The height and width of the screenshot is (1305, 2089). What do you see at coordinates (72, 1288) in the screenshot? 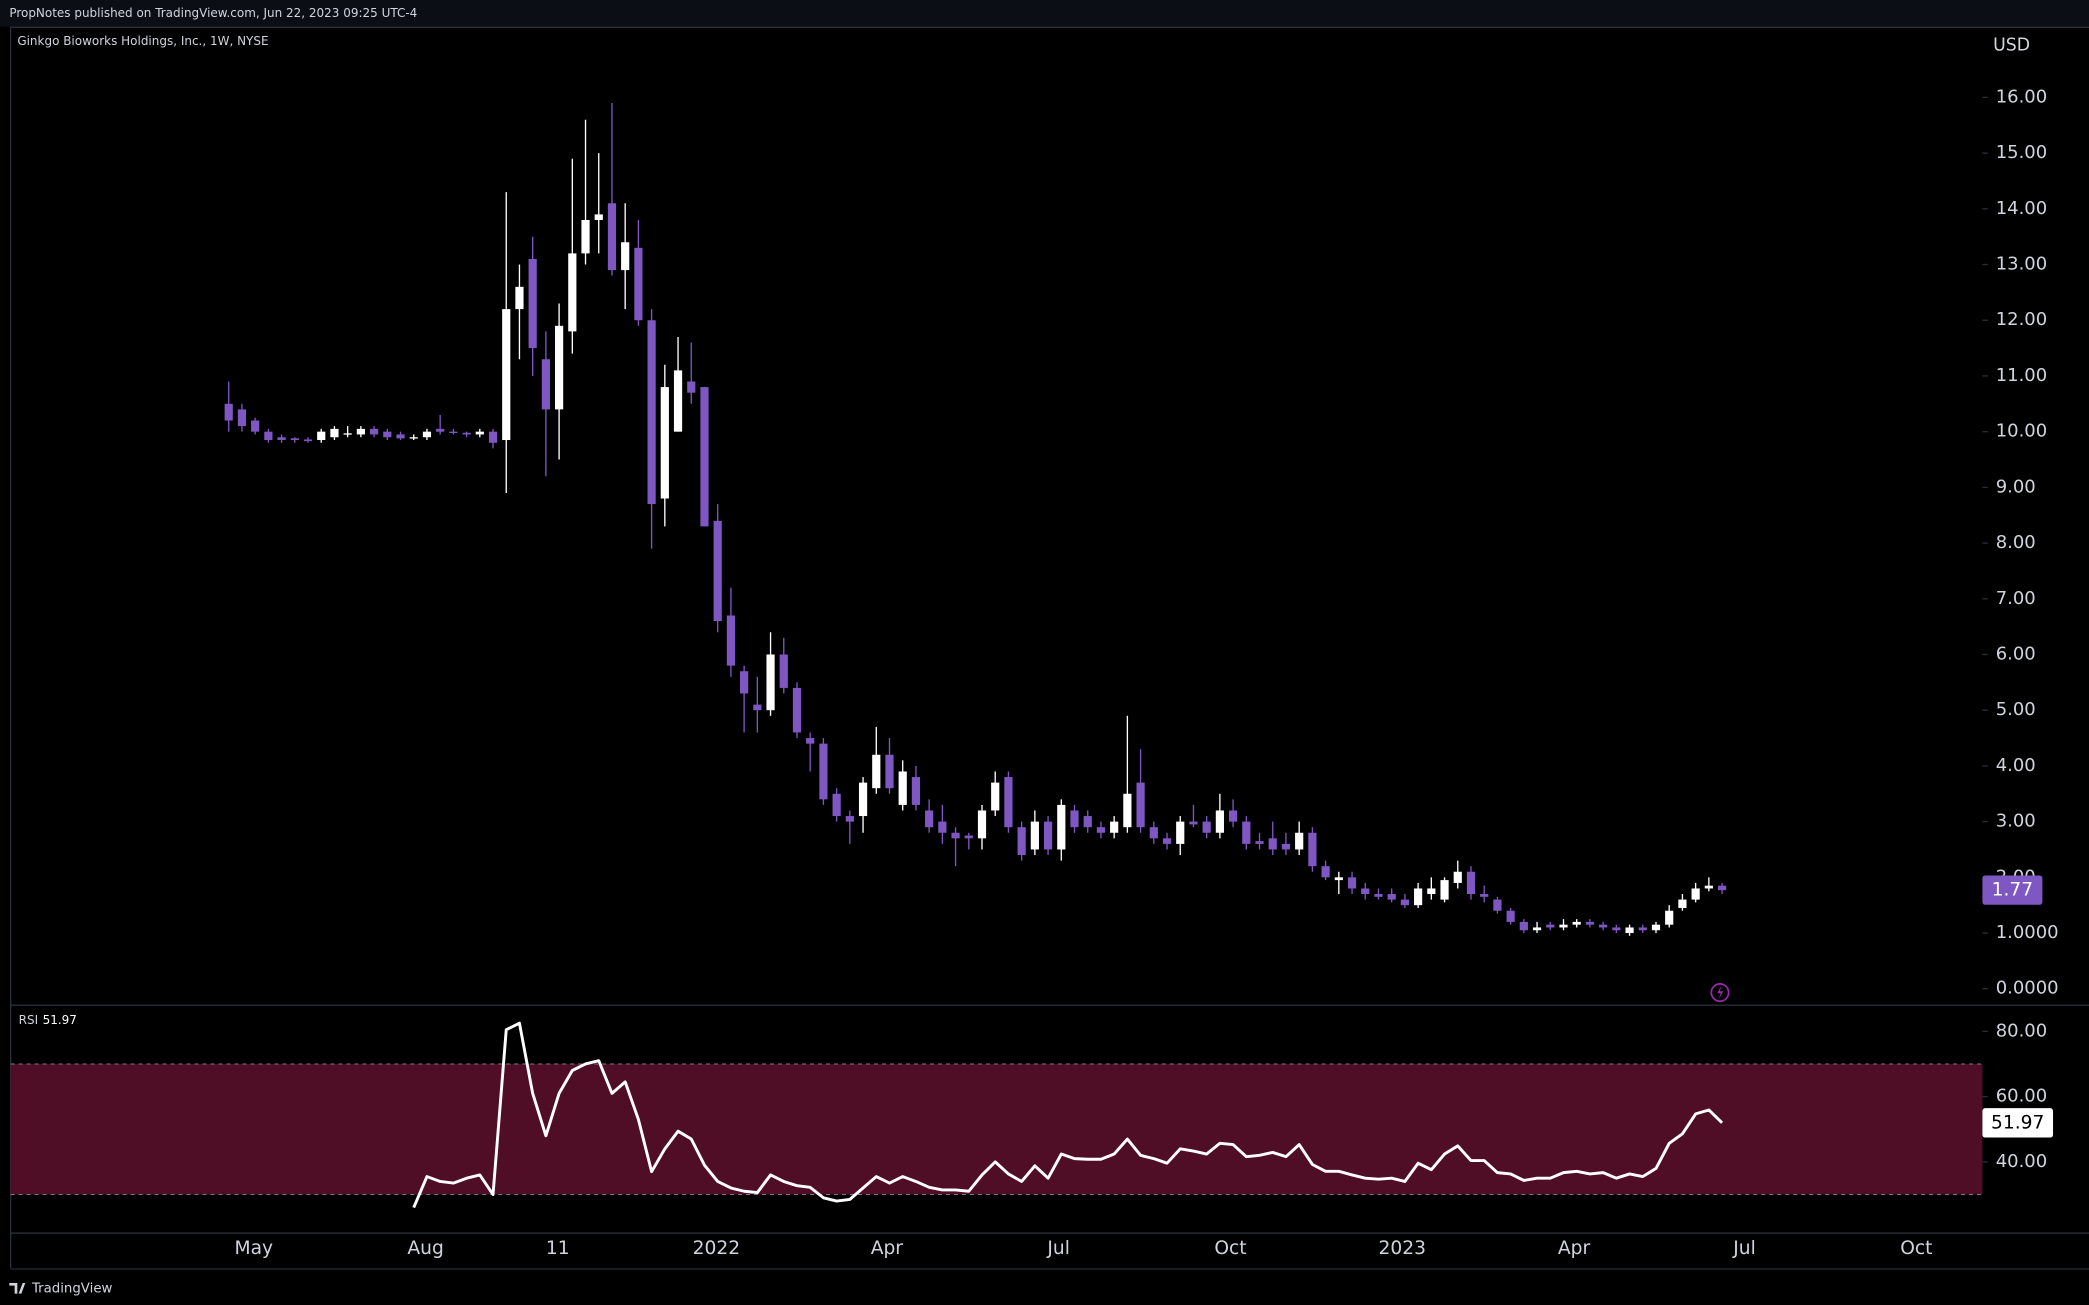
I see `footer-text: TradingView` at bounding box center [72, 1288].